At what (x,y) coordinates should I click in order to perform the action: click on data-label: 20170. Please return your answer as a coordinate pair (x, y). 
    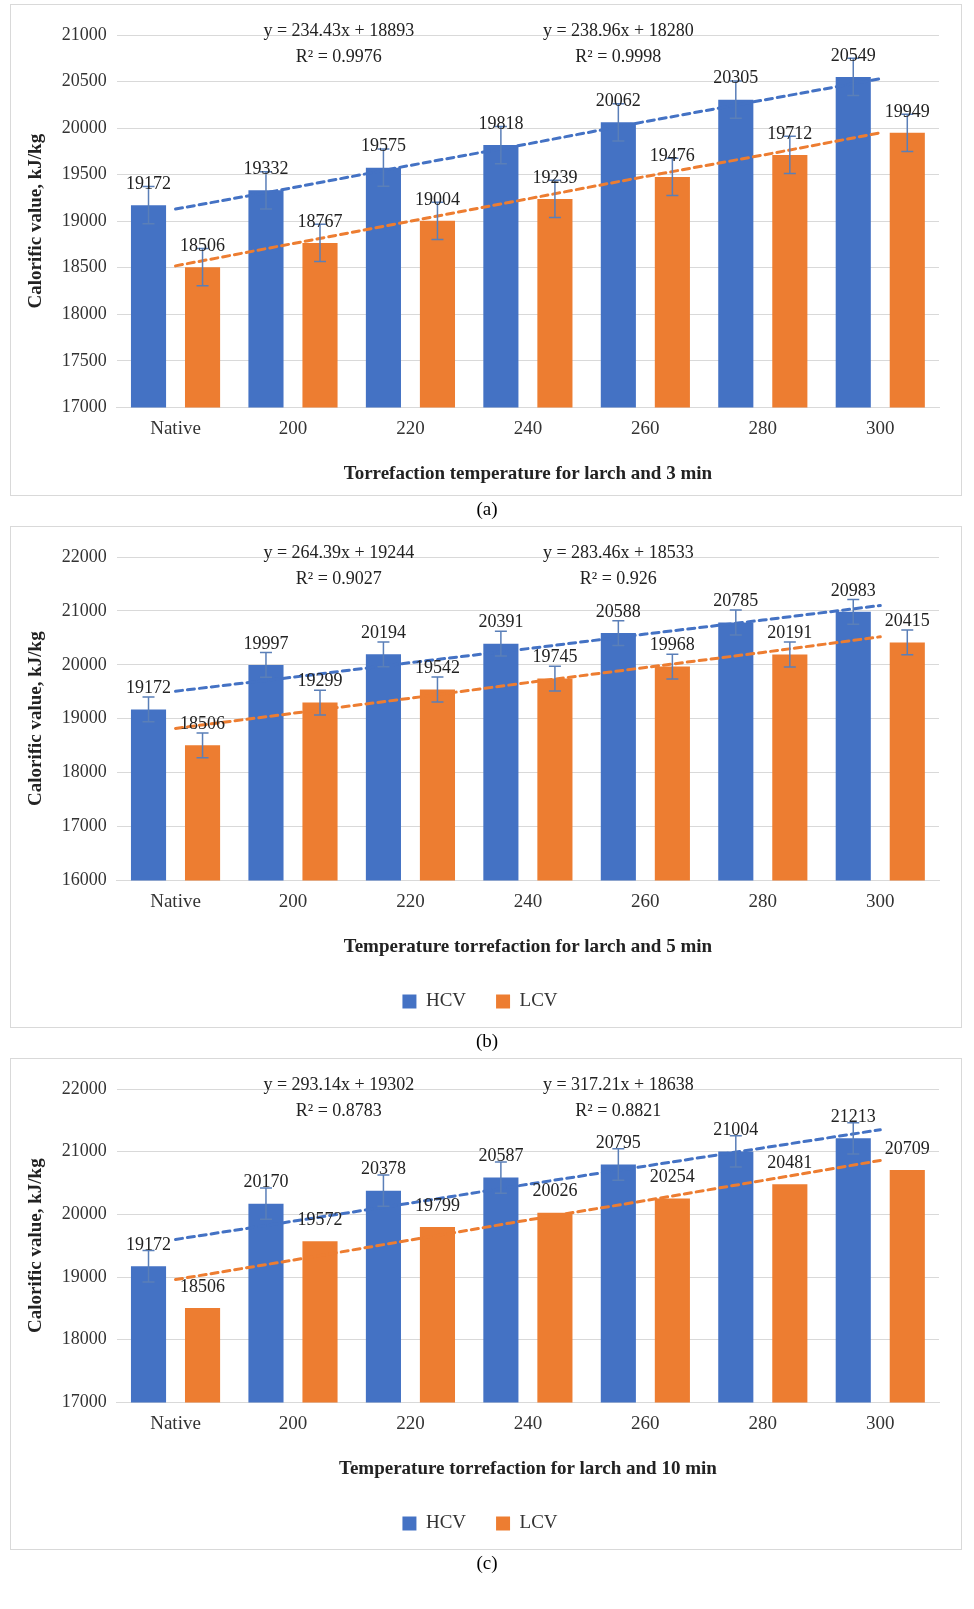
    Looking at the image, I should click on (266, 1181).